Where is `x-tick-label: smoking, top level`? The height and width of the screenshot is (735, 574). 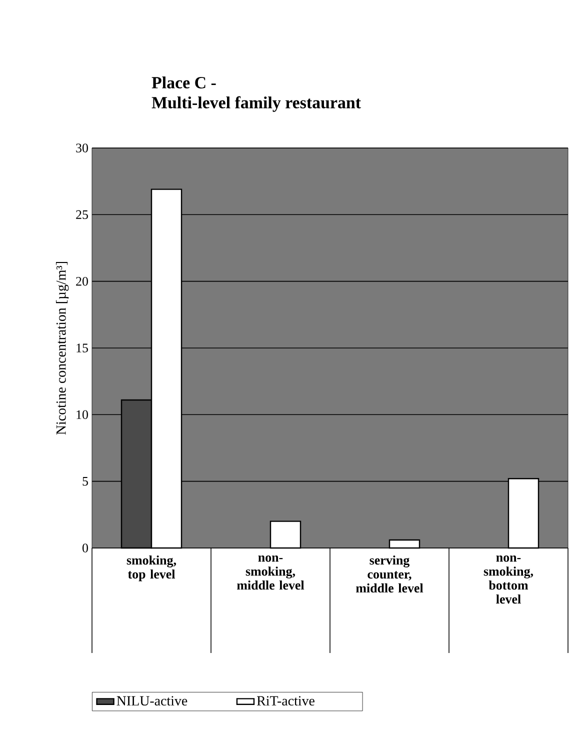 x-tick-label: smoking, top level is located at coordinates (151, 569).